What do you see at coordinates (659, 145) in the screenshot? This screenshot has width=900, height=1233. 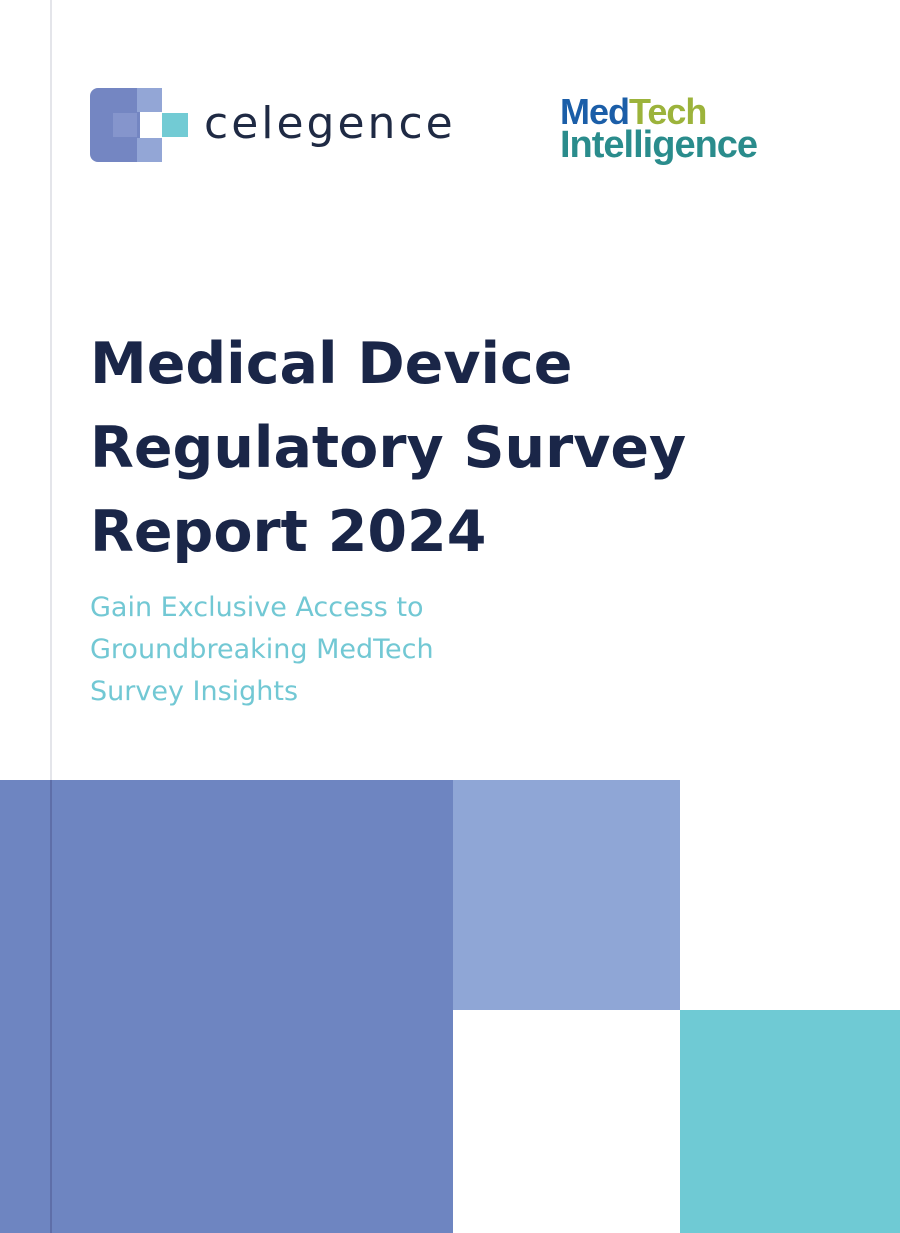 I see `medtech-logo-intelligence: Intelligence` at bounding box center [659, 145].